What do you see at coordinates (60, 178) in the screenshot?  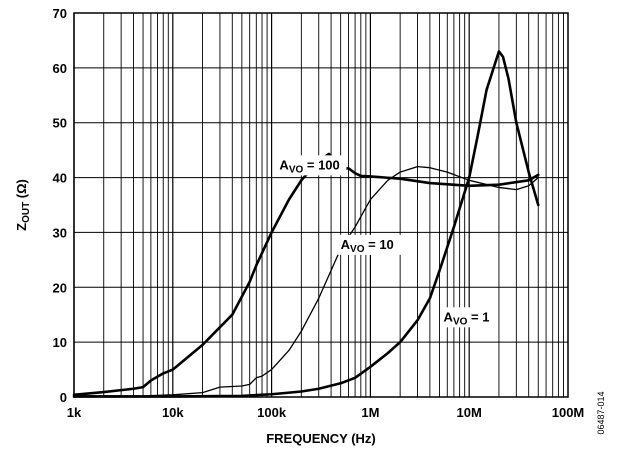 I see `y-tick-label: 40` at bounding box center [60, 178].